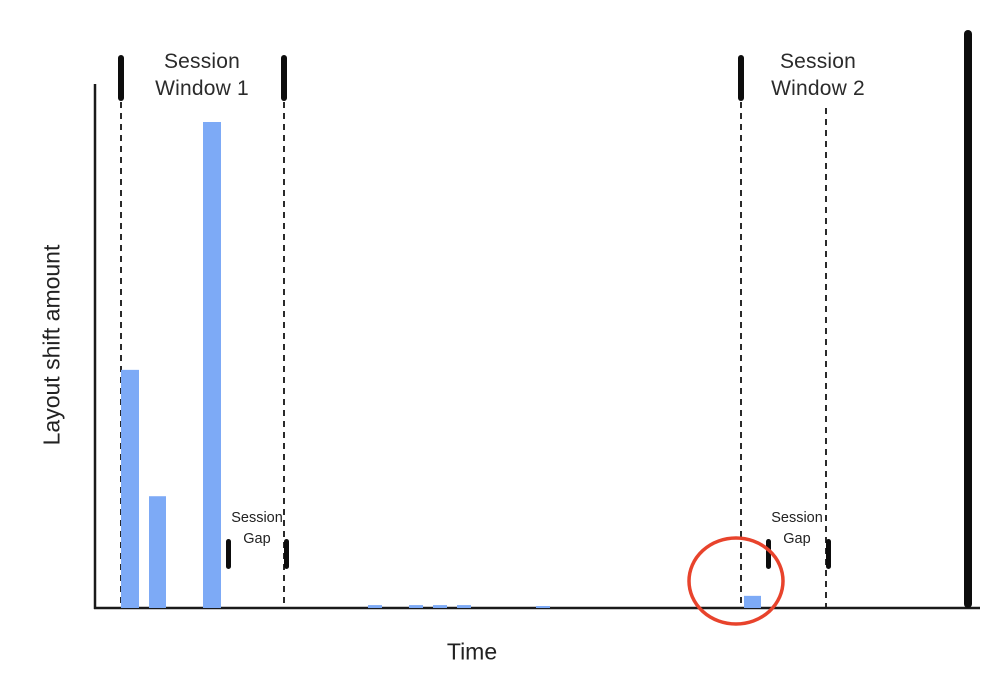 This screenshot has height=687, width=1000. What do you see at coordinates (797, 529) in the screenshot?
I see `session-gap-2-label: Session Gap` at bounding box center [797, 529].